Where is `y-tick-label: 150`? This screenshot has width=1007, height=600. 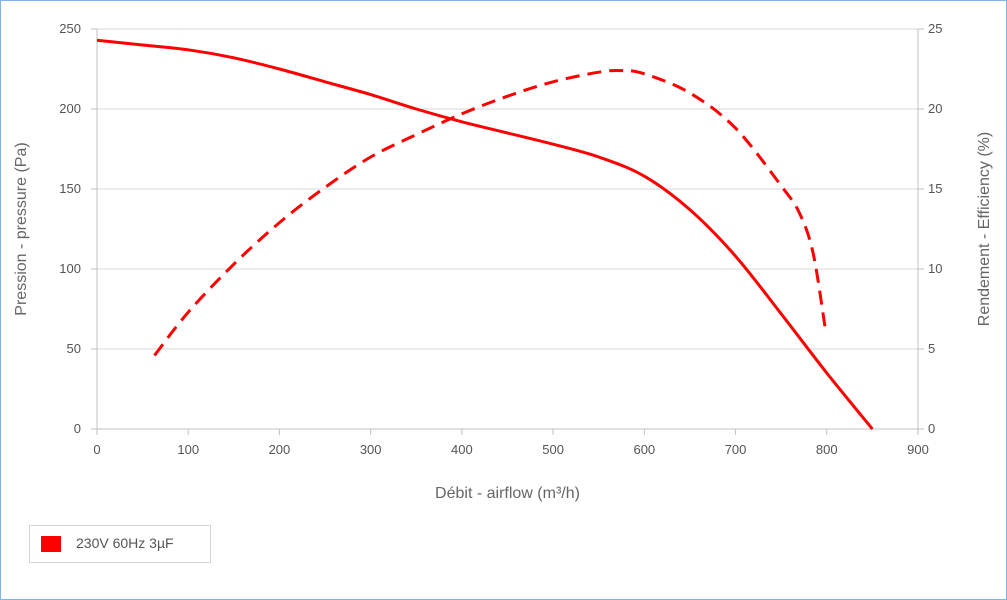
y-tick-label: 150 is located at coordinates (70, 188).